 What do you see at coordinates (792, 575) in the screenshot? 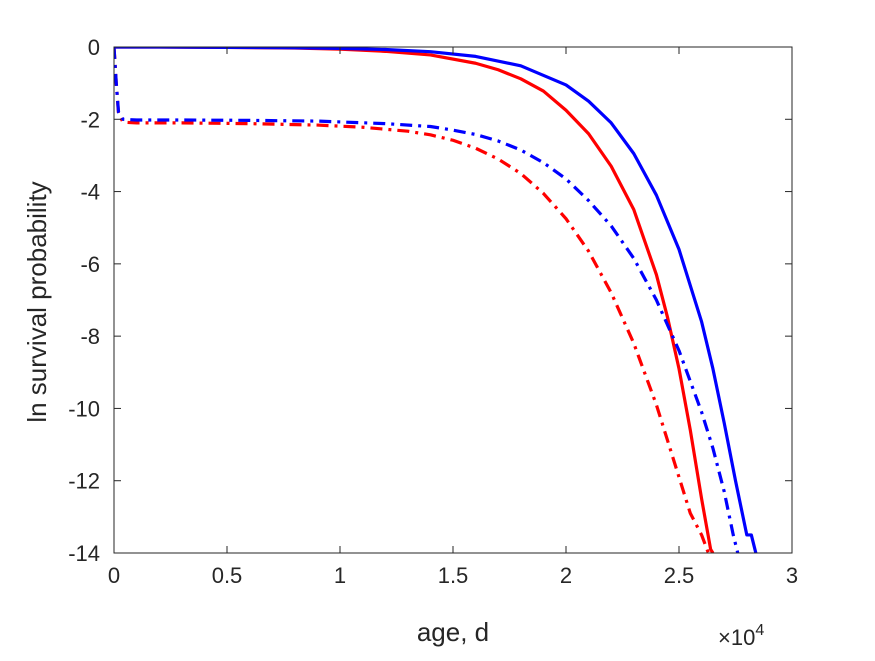
I see `x-tick-label: 3` at bounding box center [792, 575].